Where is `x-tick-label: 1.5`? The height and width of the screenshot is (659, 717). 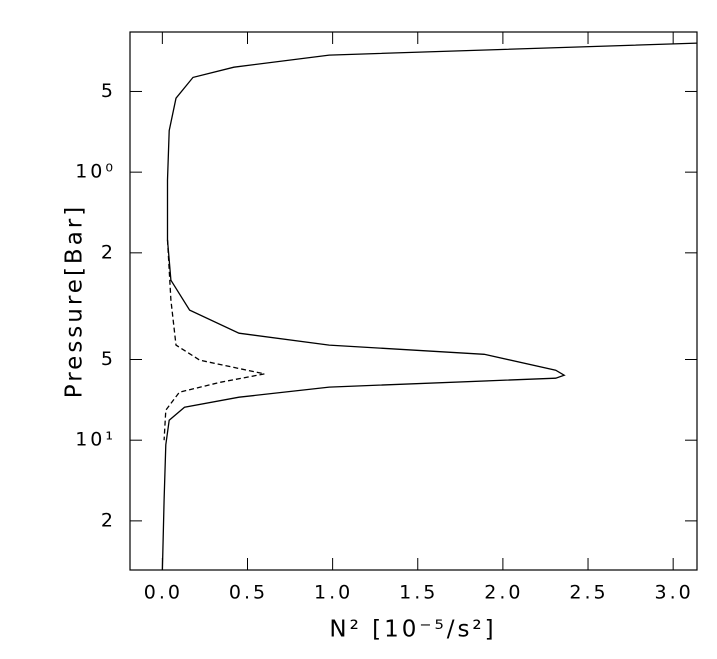
x-tick-label: 1.5 is located at coordinates (418, 593).